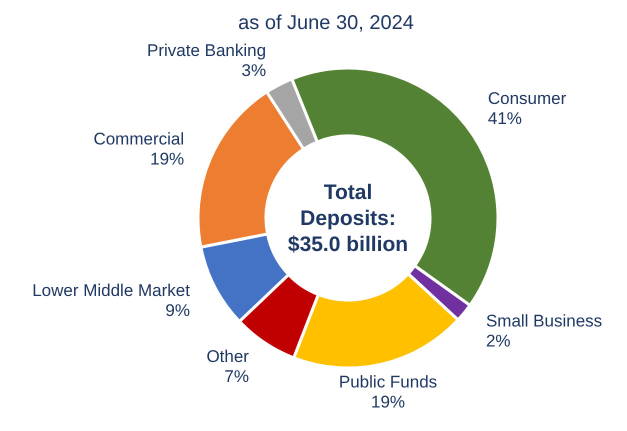 Image resolution: width=627 pixels, height=431 pixels. What do you see at coordinates (527, 98) in the screenshot?
I see `slice-label: Consumer` at bounding box center [527, 98].